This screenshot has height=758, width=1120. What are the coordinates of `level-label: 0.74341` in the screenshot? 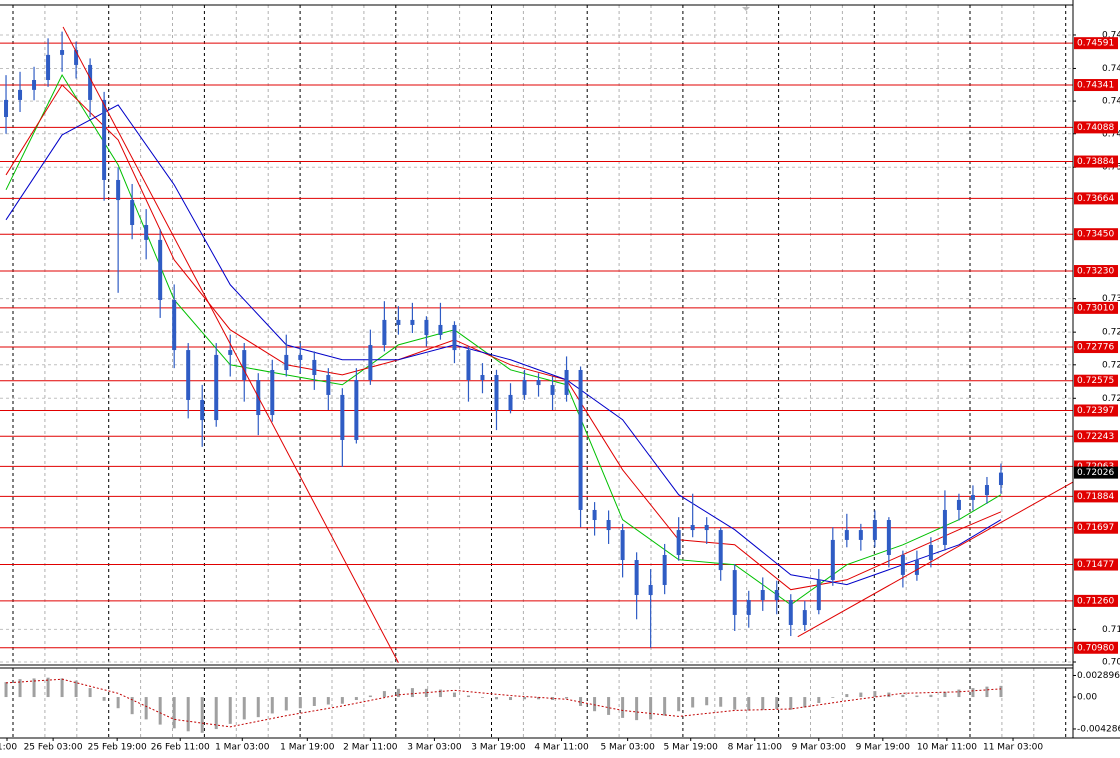 It's located at (1095, 86).